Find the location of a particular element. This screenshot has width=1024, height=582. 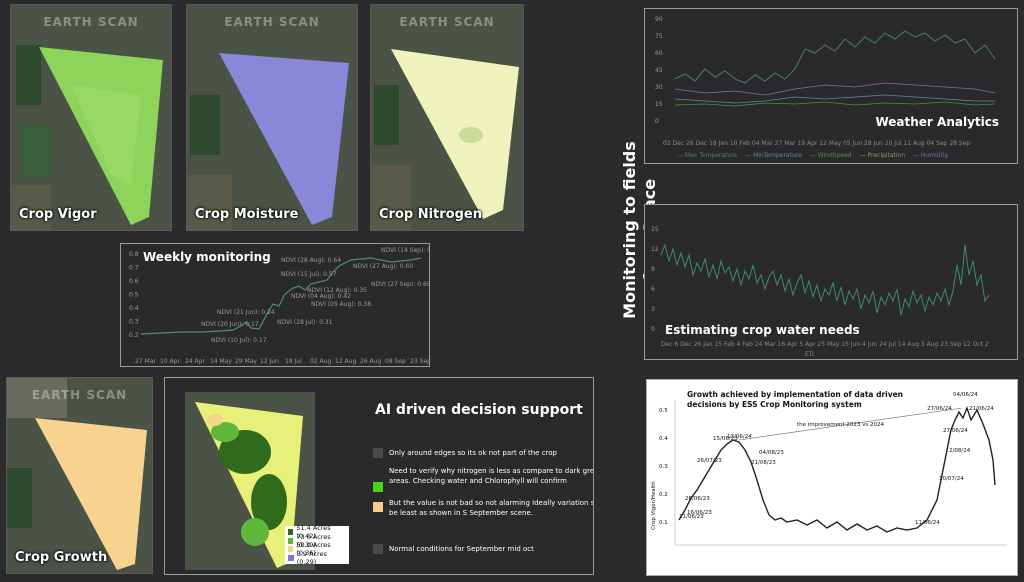

crop-growth-label: Crop Growth is located at coordinates (61, 557).